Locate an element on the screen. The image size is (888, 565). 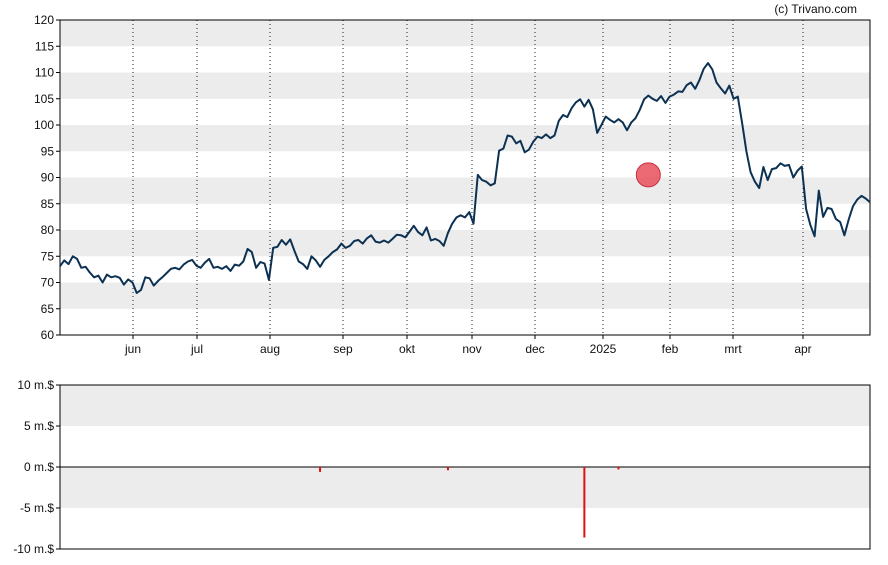
price-xtick-label: mrt is located at coordinates (733, 349).